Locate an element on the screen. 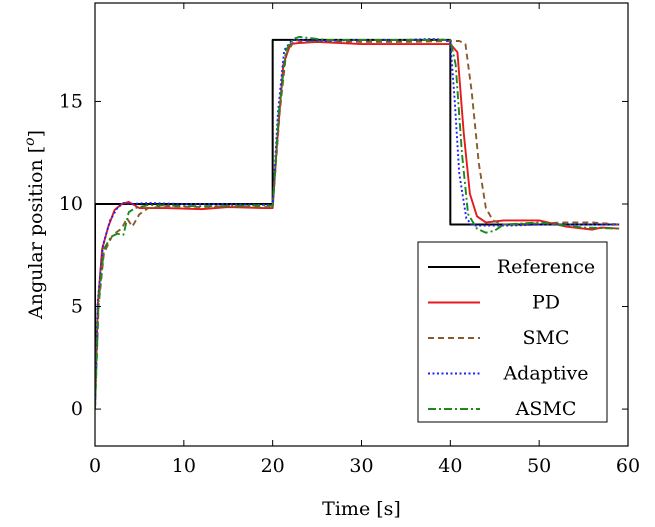  legend: Reference PD SMC Adaptive ASMC is located at coordinates (512, 332).